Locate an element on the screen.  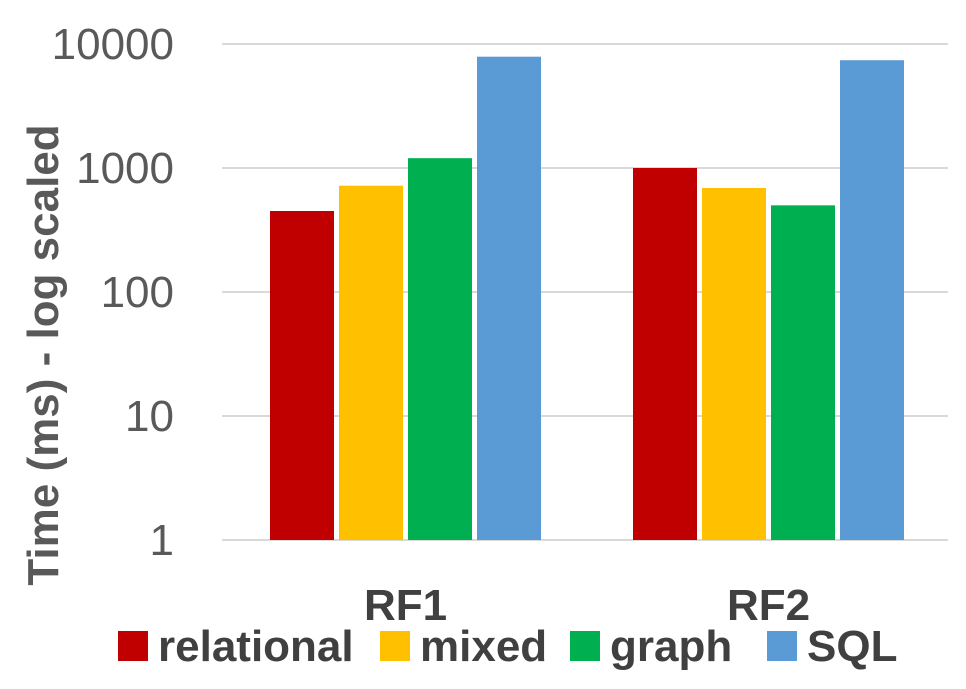
x-axis-categories: RF1 RF2 is located at coordinates (587, 605).